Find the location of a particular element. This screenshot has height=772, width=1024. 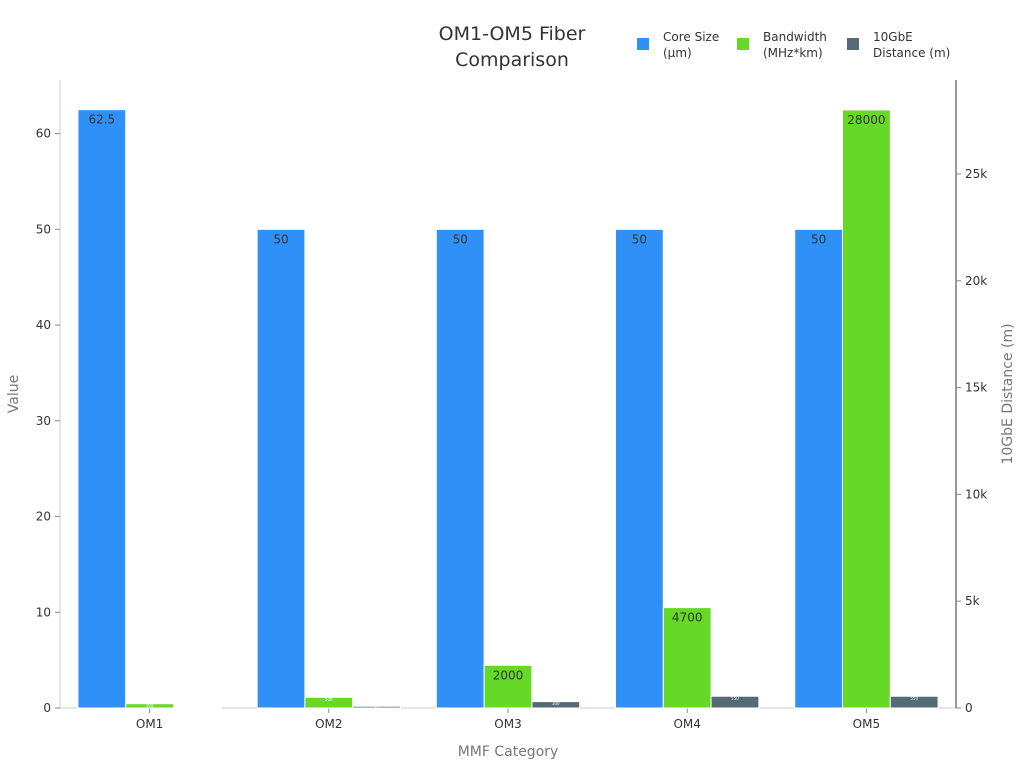

legend-label: 10GbE is located at coordinates (893, 37).